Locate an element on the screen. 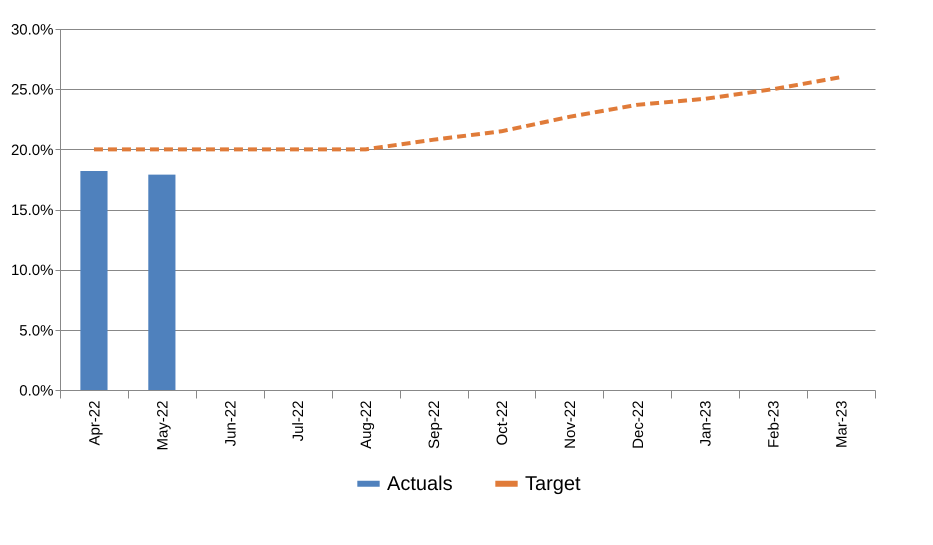  legend-label: Target is located at coordinates (553, 483).